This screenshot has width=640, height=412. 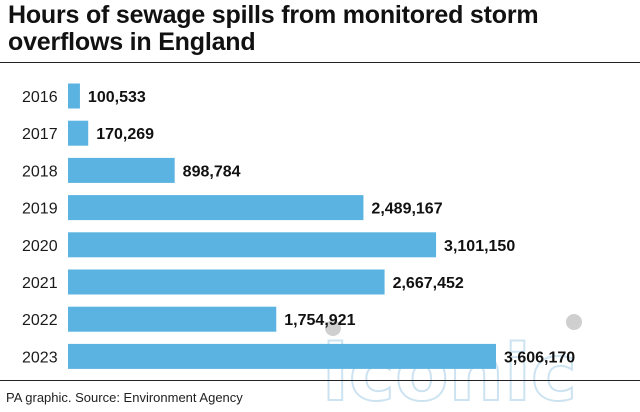 I want to click on value-label: 170,269, so click(x=125, y=134).